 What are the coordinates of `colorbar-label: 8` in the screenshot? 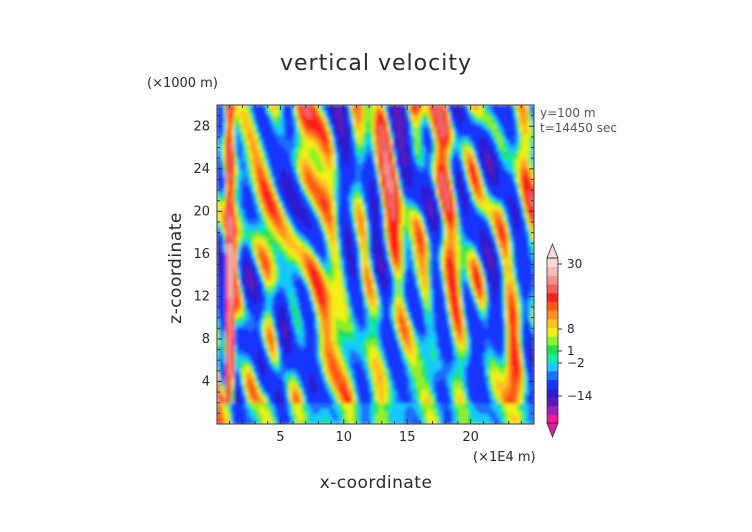 It's located at (571, 329).